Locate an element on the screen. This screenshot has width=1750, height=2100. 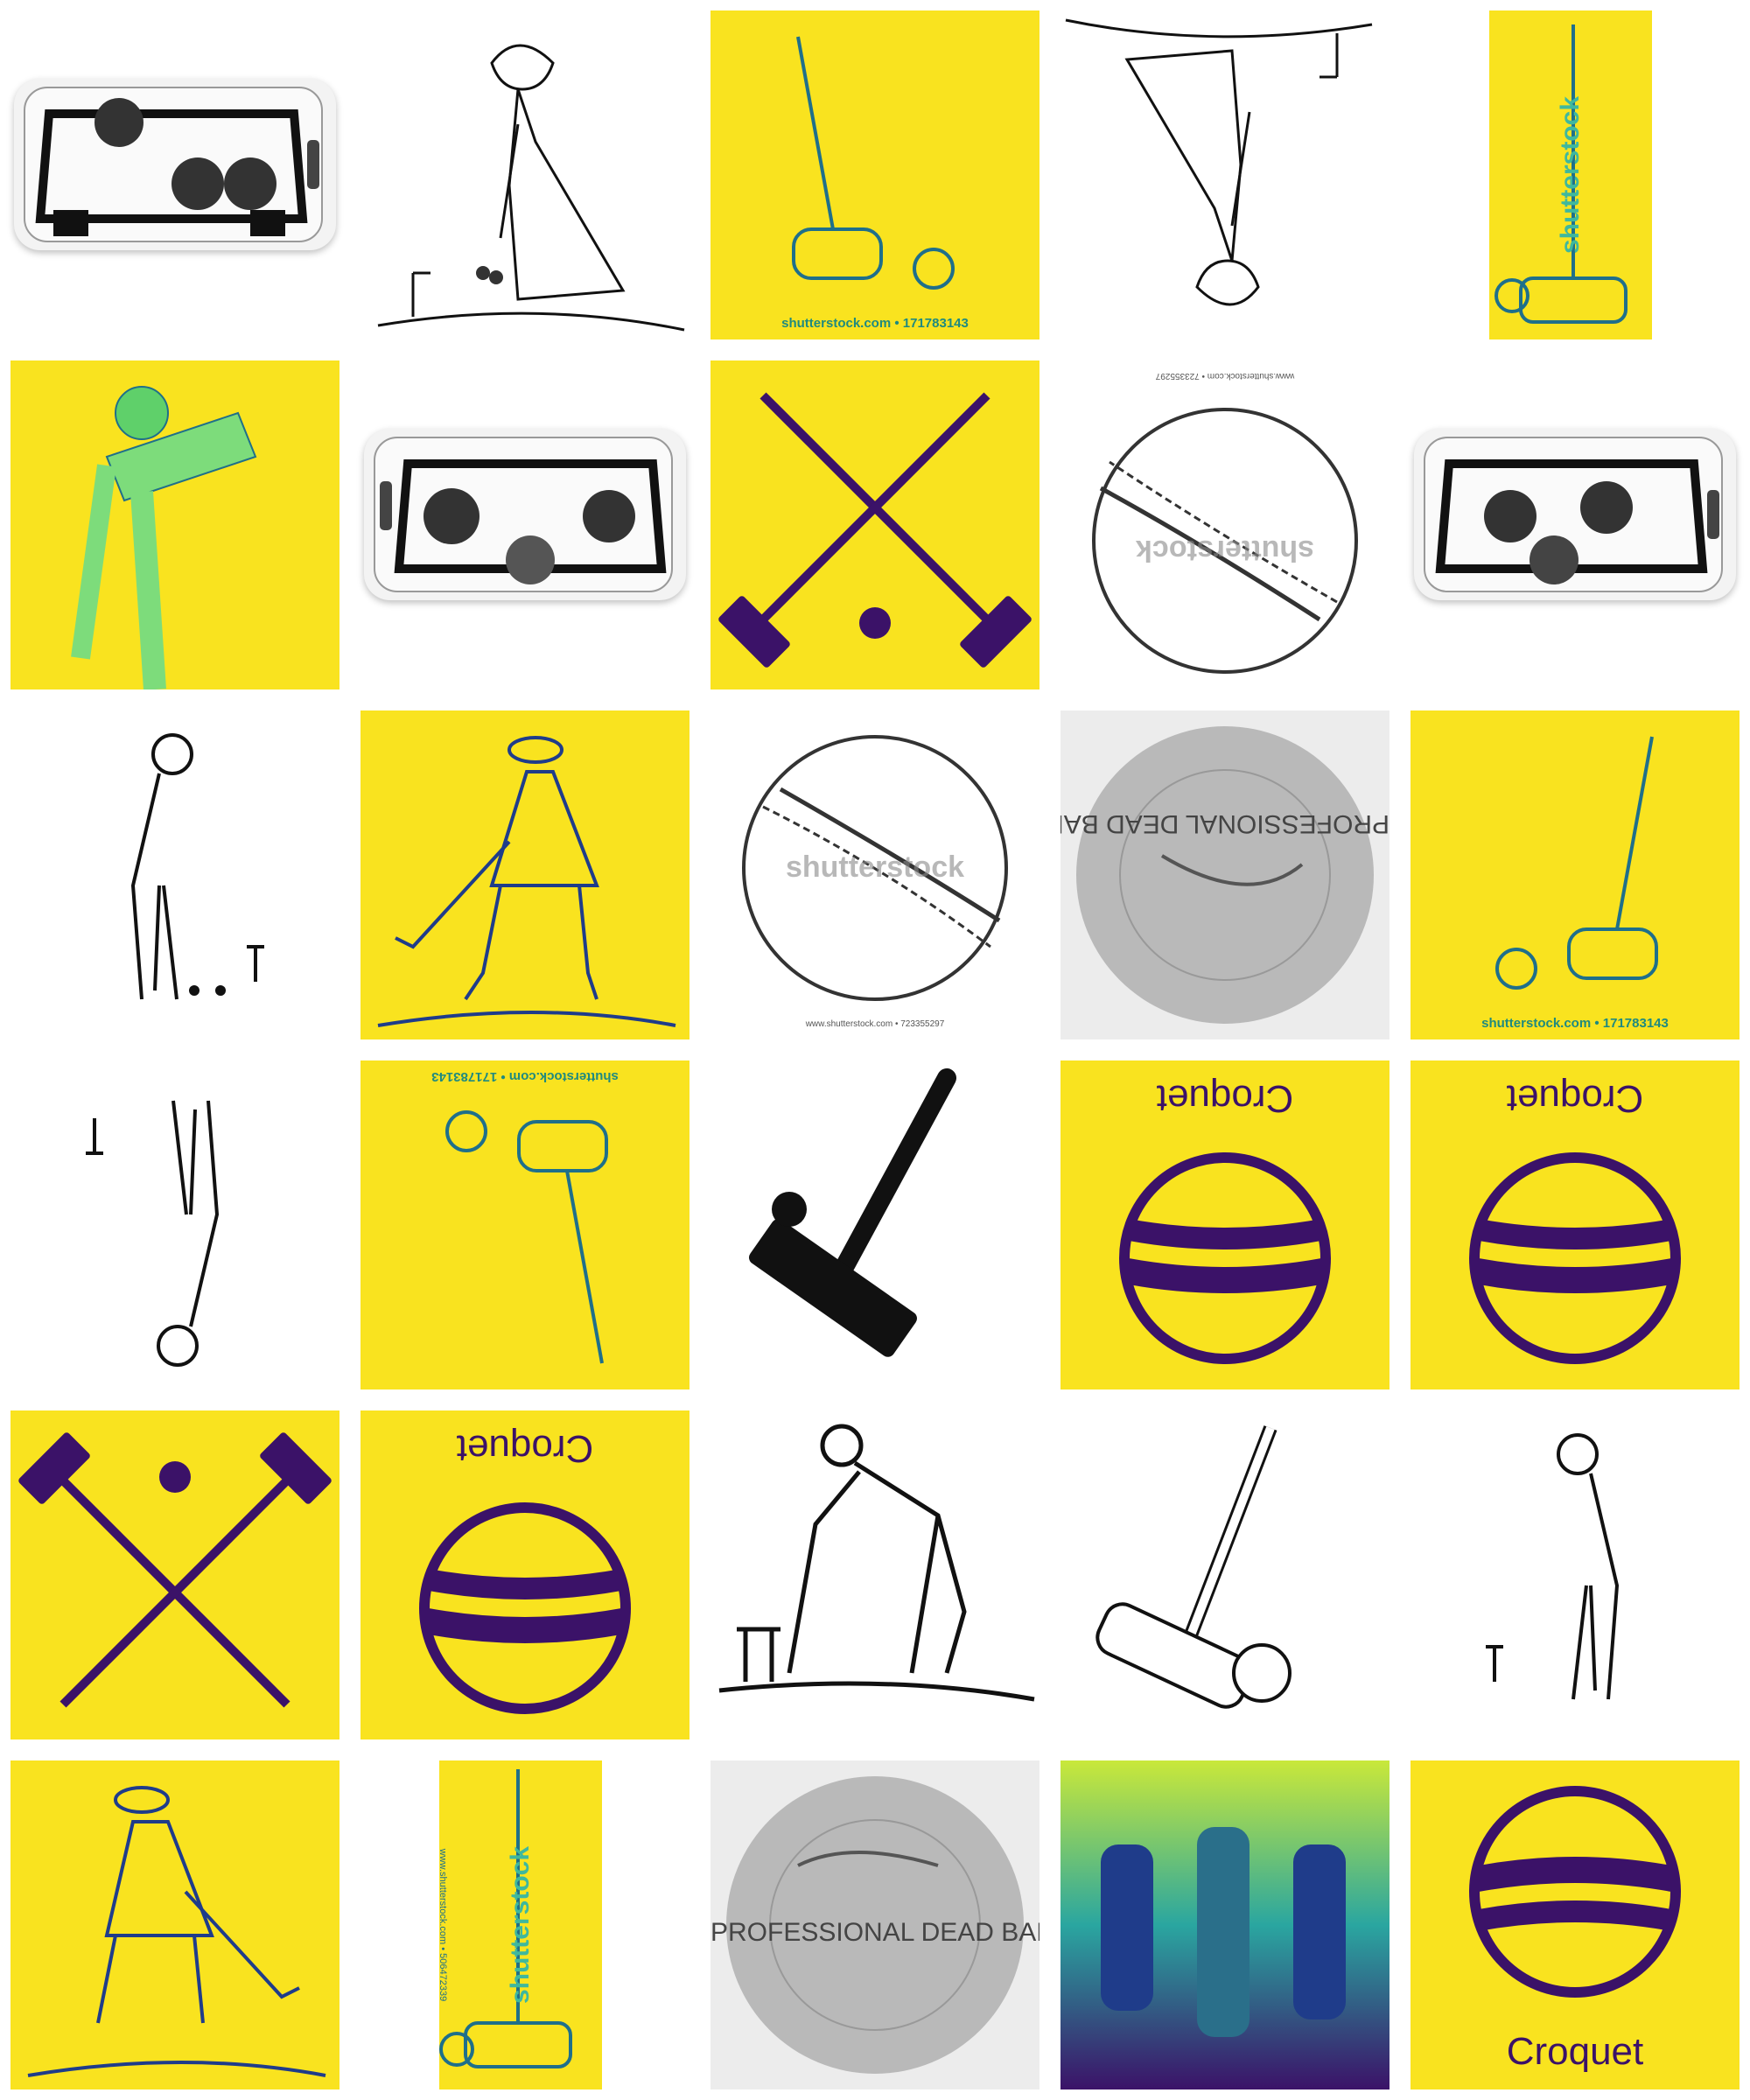
stock-id-caption: www.shutterstock.com • 506472339 is located at coordinates (443, 1925).